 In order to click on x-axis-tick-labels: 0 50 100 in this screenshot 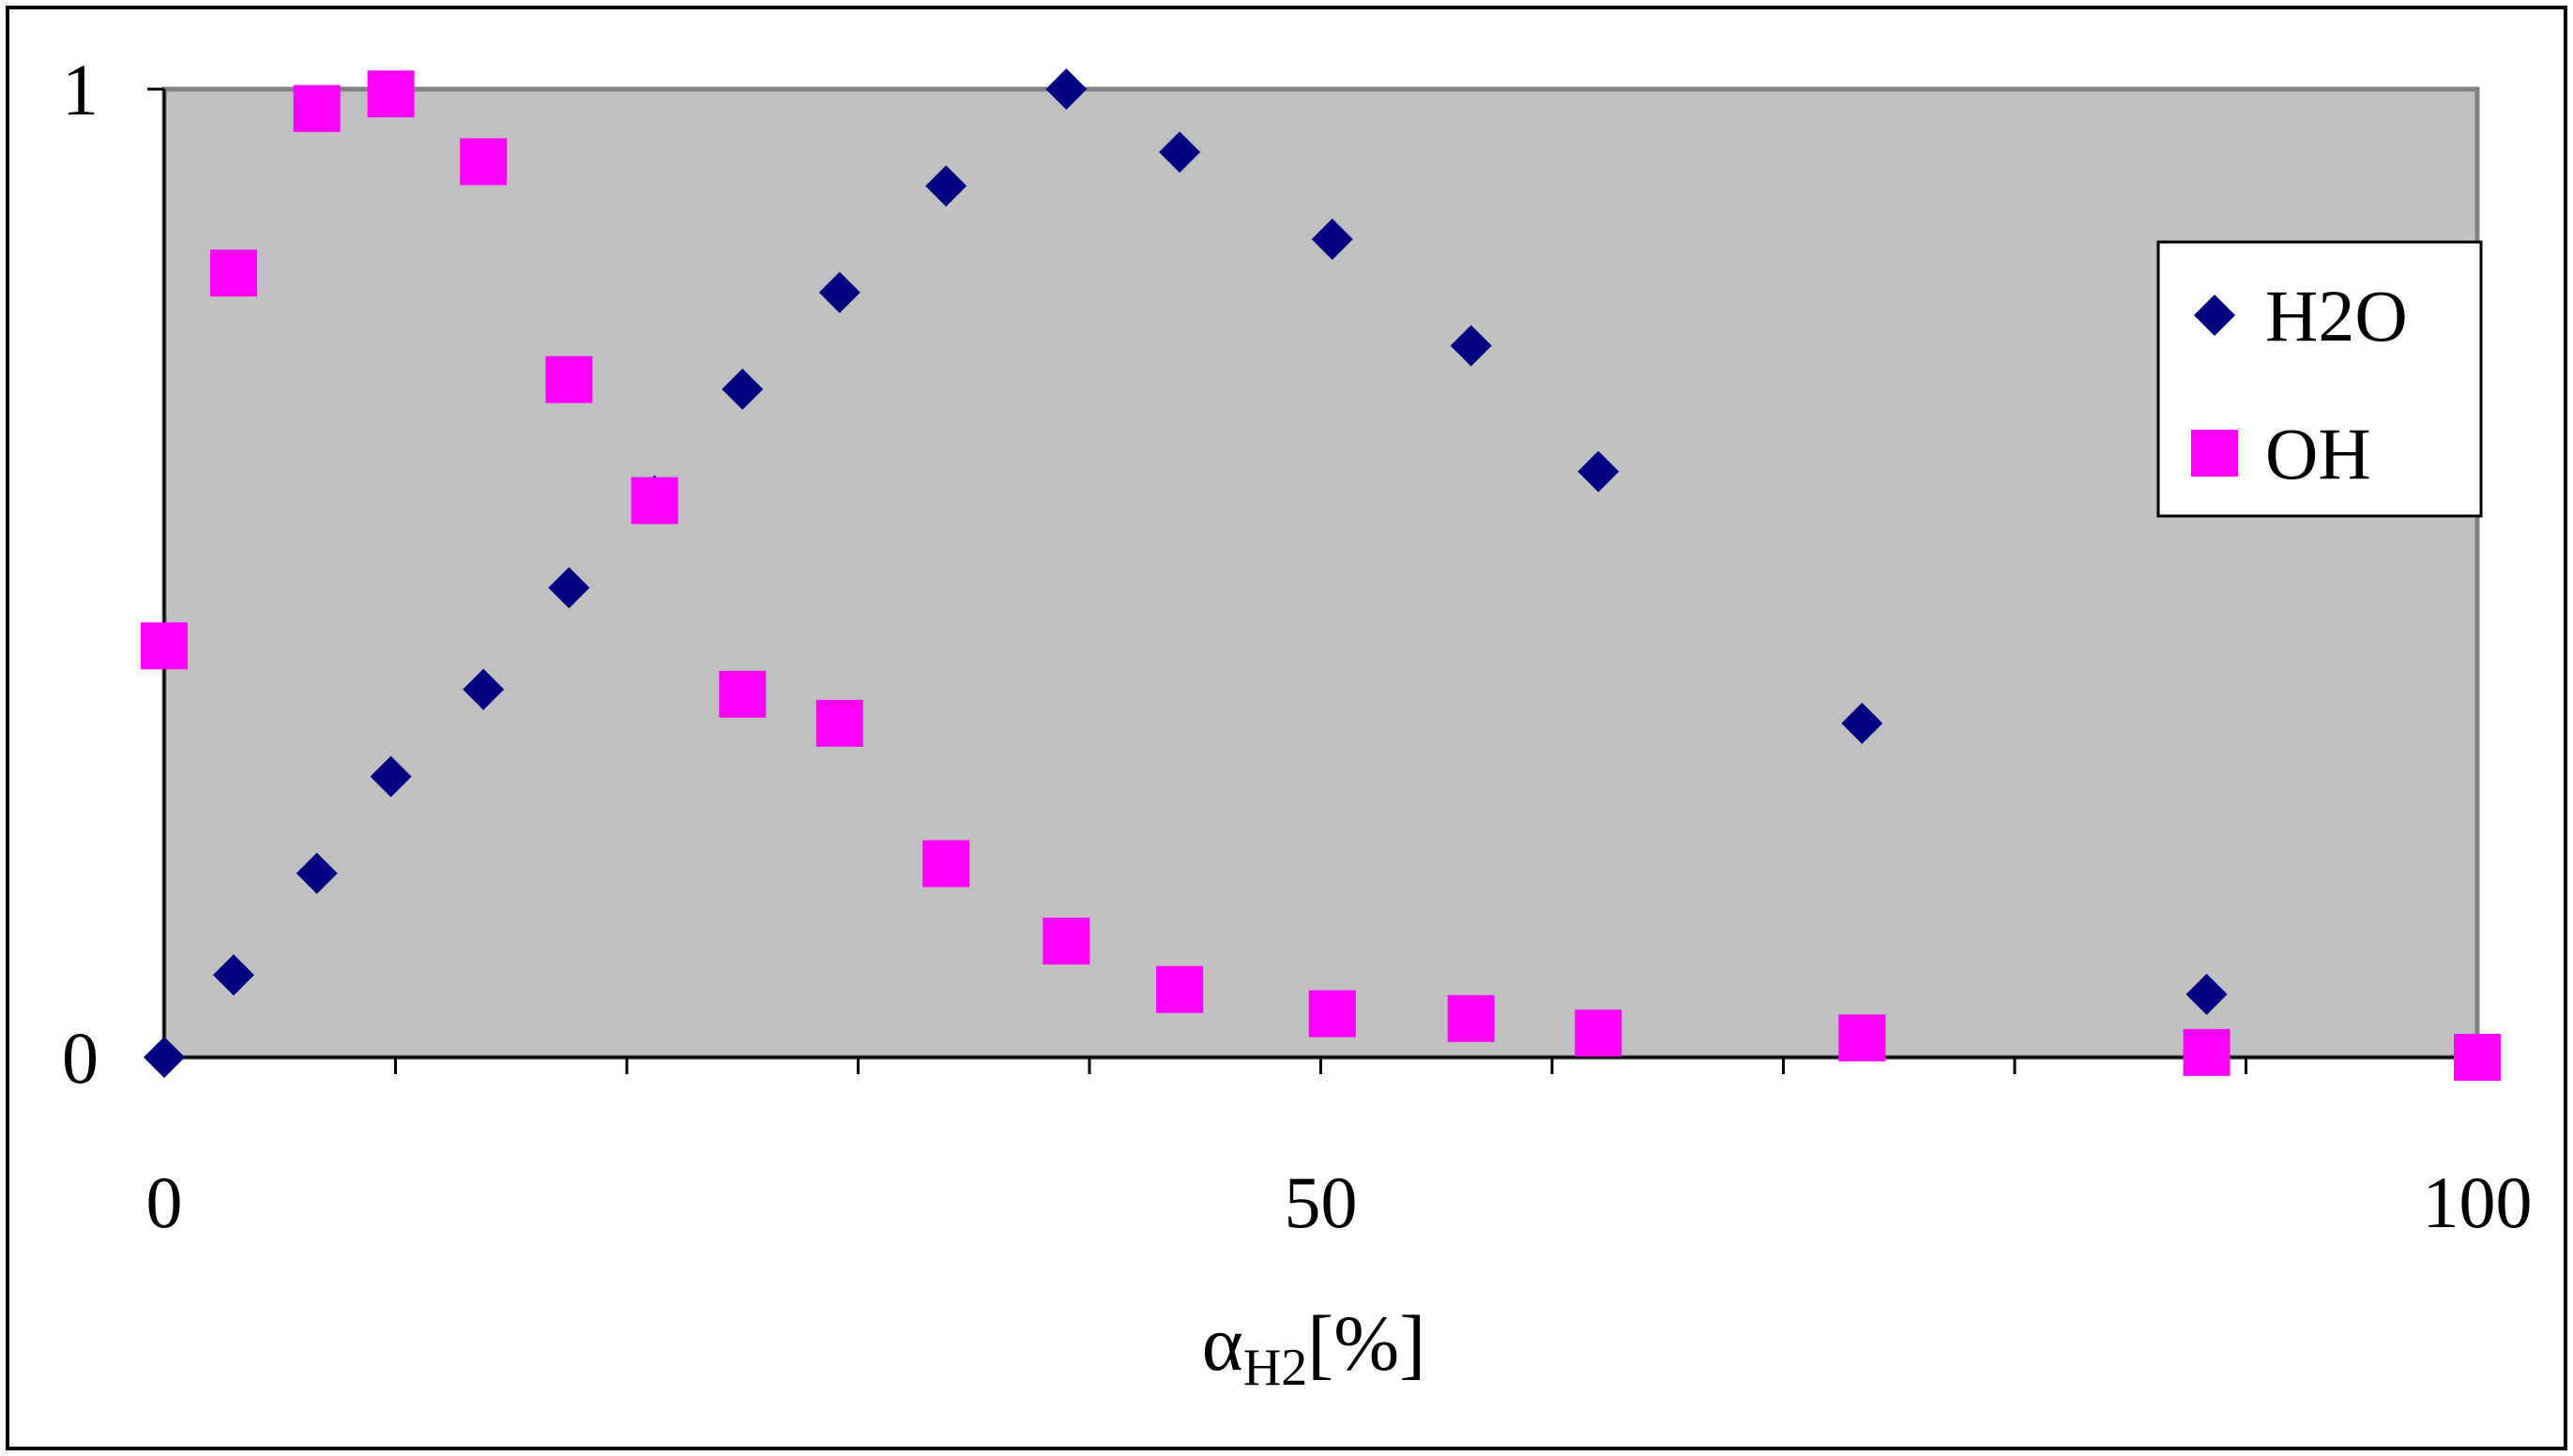, I will do `click(1339, 1202)`.